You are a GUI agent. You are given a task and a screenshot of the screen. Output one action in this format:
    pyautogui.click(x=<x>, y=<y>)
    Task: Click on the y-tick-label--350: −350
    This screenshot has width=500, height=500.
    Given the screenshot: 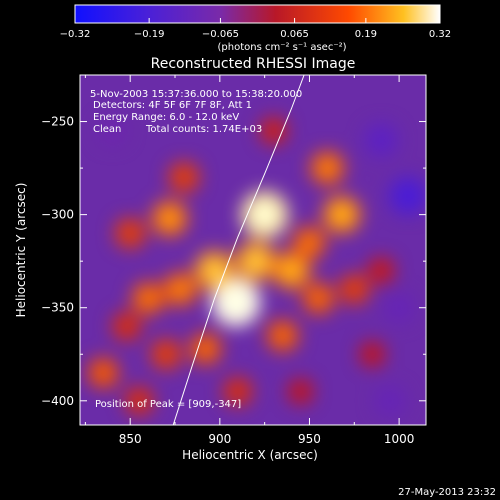 What is the action you would take?
    pyautogui.click(x=57, y=308)
    